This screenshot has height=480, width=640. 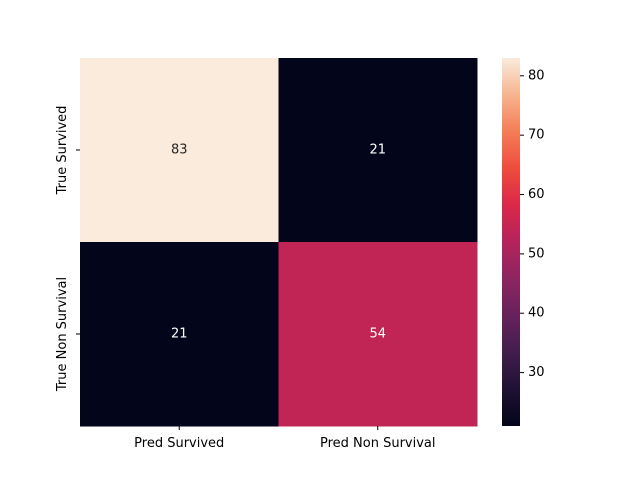 What do you see at coordinates (67, 249) in the screenshot?
I see `y-axis: True Survived True Non Survival` at bounding box center [67, 249].